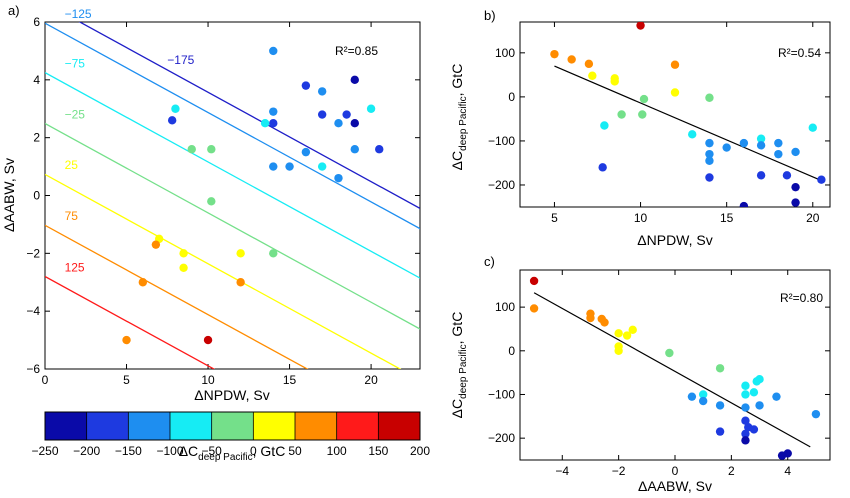 Image resolution: width=850 pixels, height=498 pixels. Describe the element at coordinates (75, 114) in the screenshot. I see `contour-label: −25` at that location.